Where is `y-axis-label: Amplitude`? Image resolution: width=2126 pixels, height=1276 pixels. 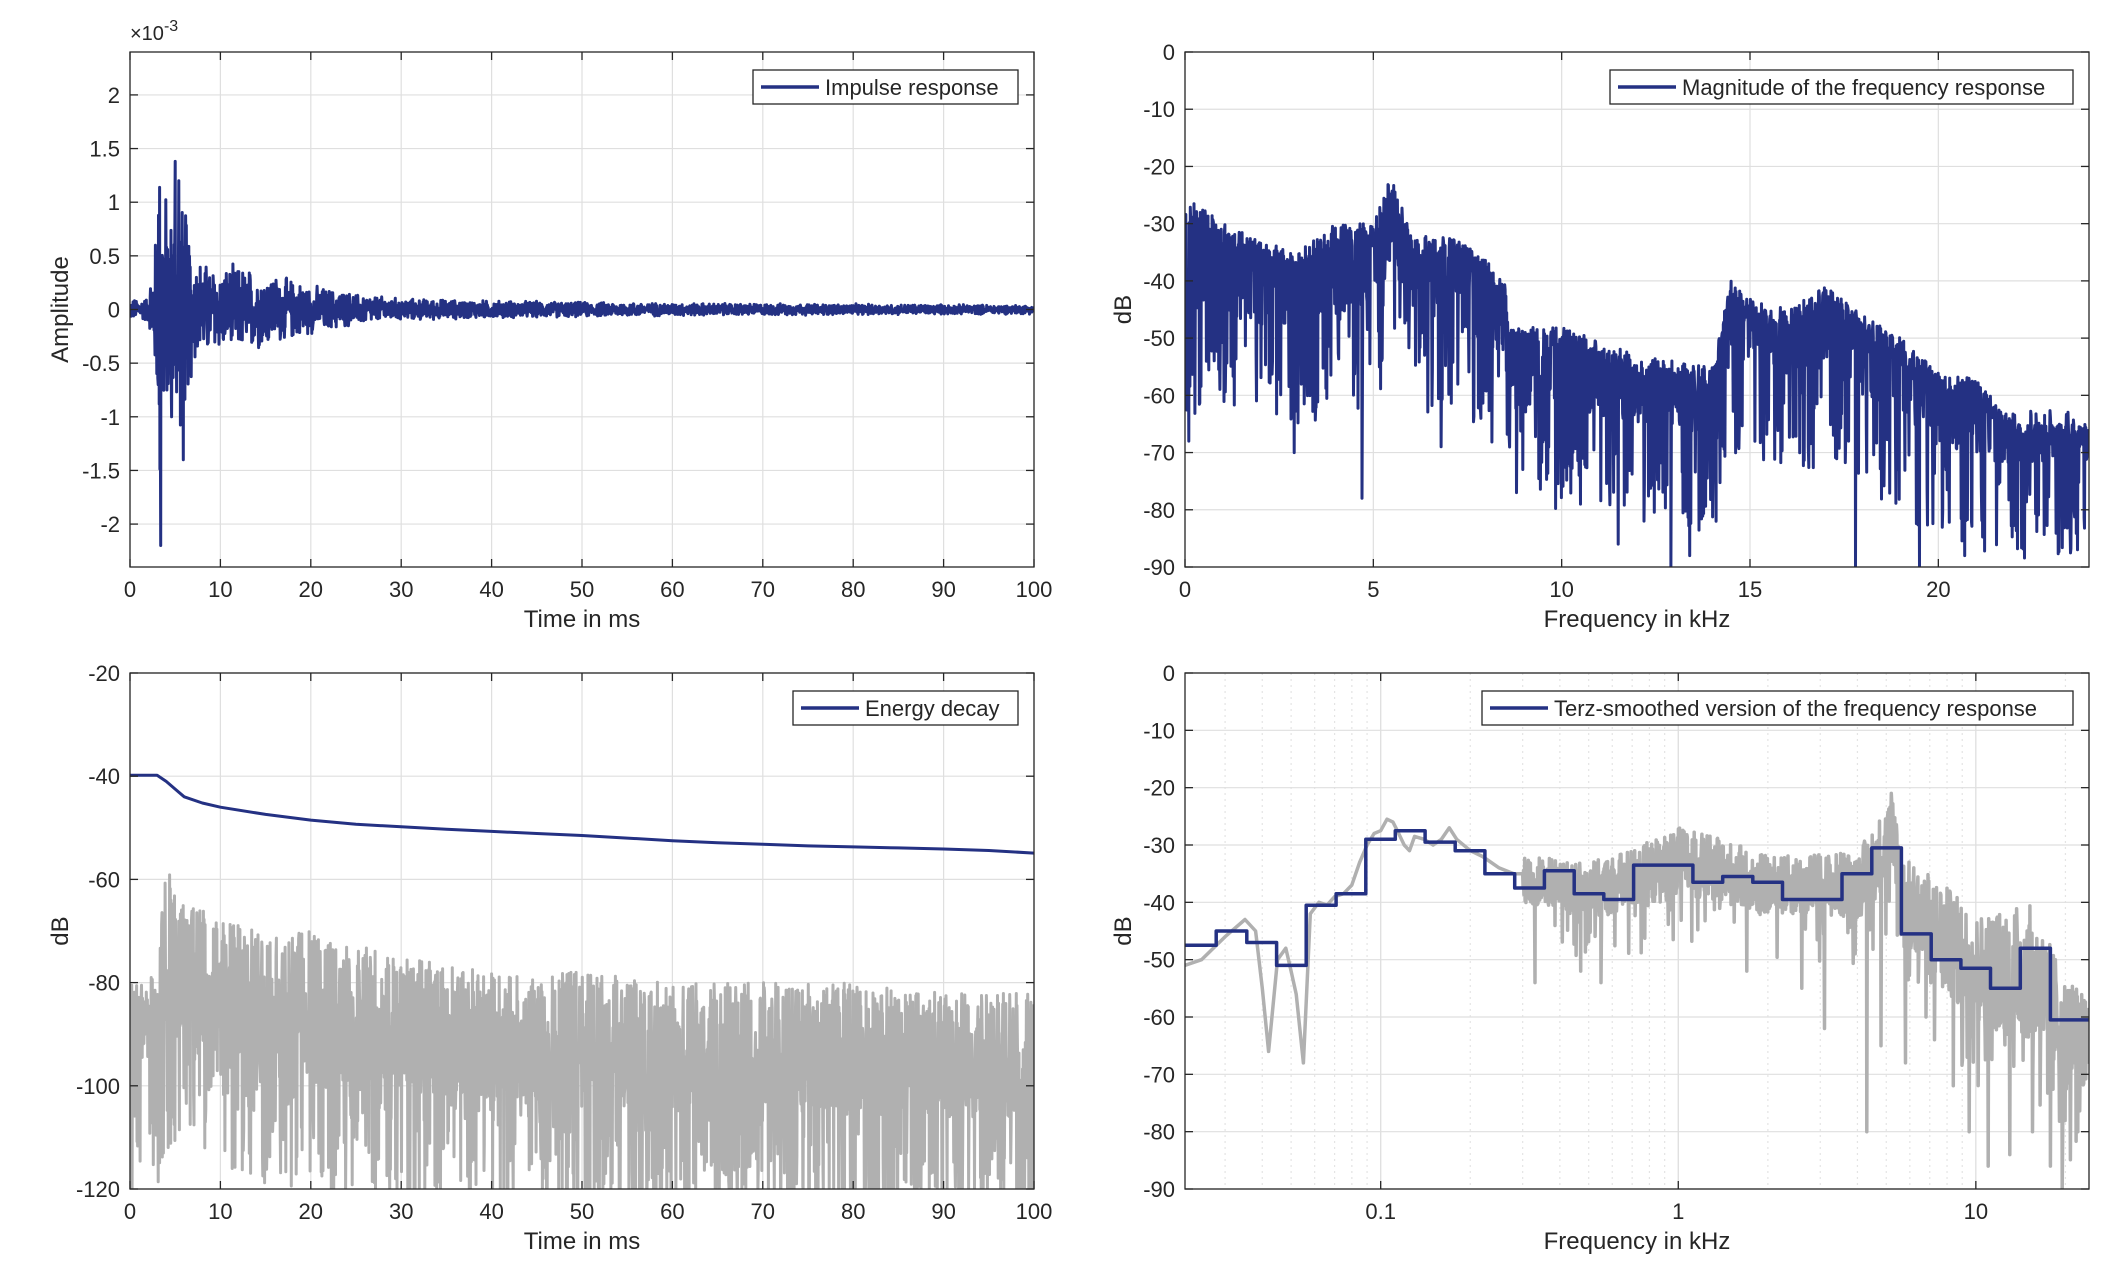
y-axis-label: Amplitude is located at coordinates (60, 309).